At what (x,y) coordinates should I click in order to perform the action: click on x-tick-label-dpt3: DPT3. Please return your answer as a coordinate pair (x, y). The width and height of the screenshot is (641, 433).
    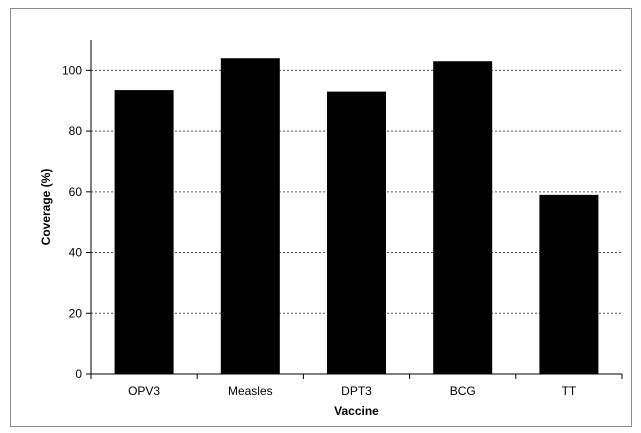
    Looking at the image, I should click on (356, 391).